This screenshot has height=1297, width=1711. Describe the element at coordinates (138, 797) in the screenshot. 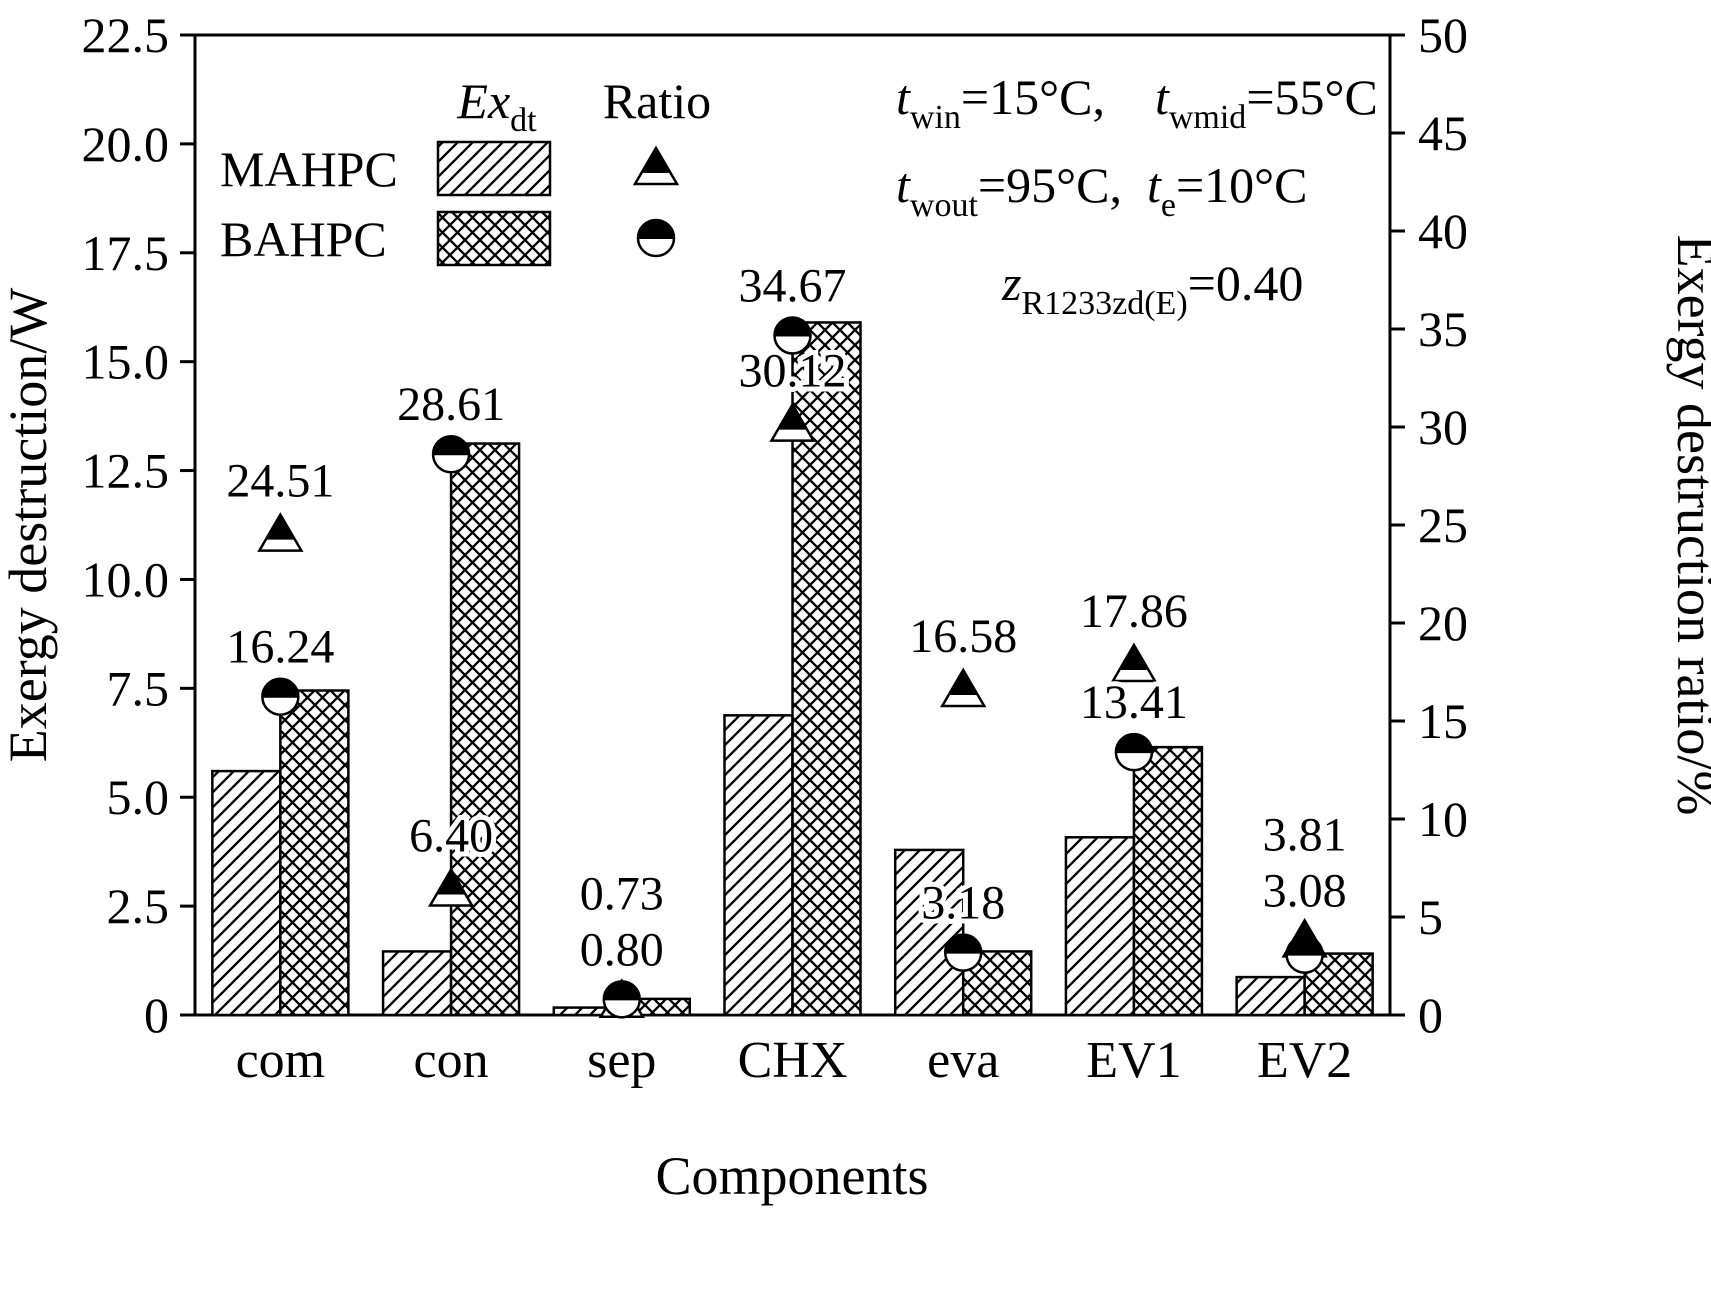

I see `left-tick-label: 5.0` at that location.